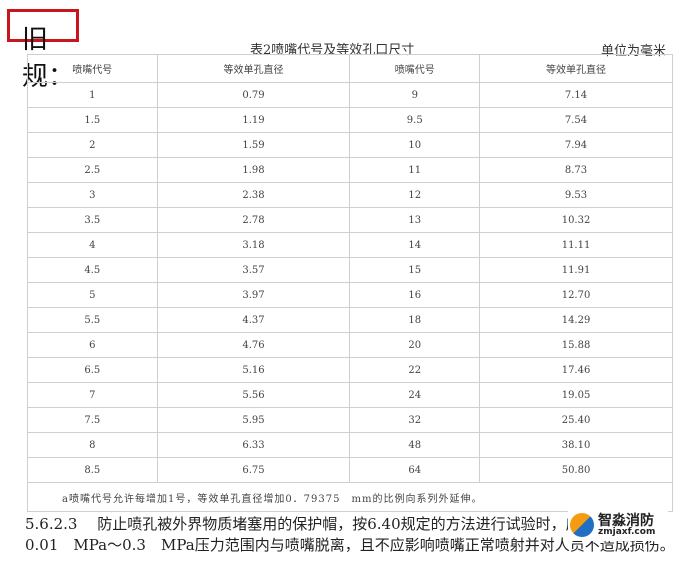  Describe the element at coordinates (415, 170) in the screenshot. I see `table-cell: 11` at that location.